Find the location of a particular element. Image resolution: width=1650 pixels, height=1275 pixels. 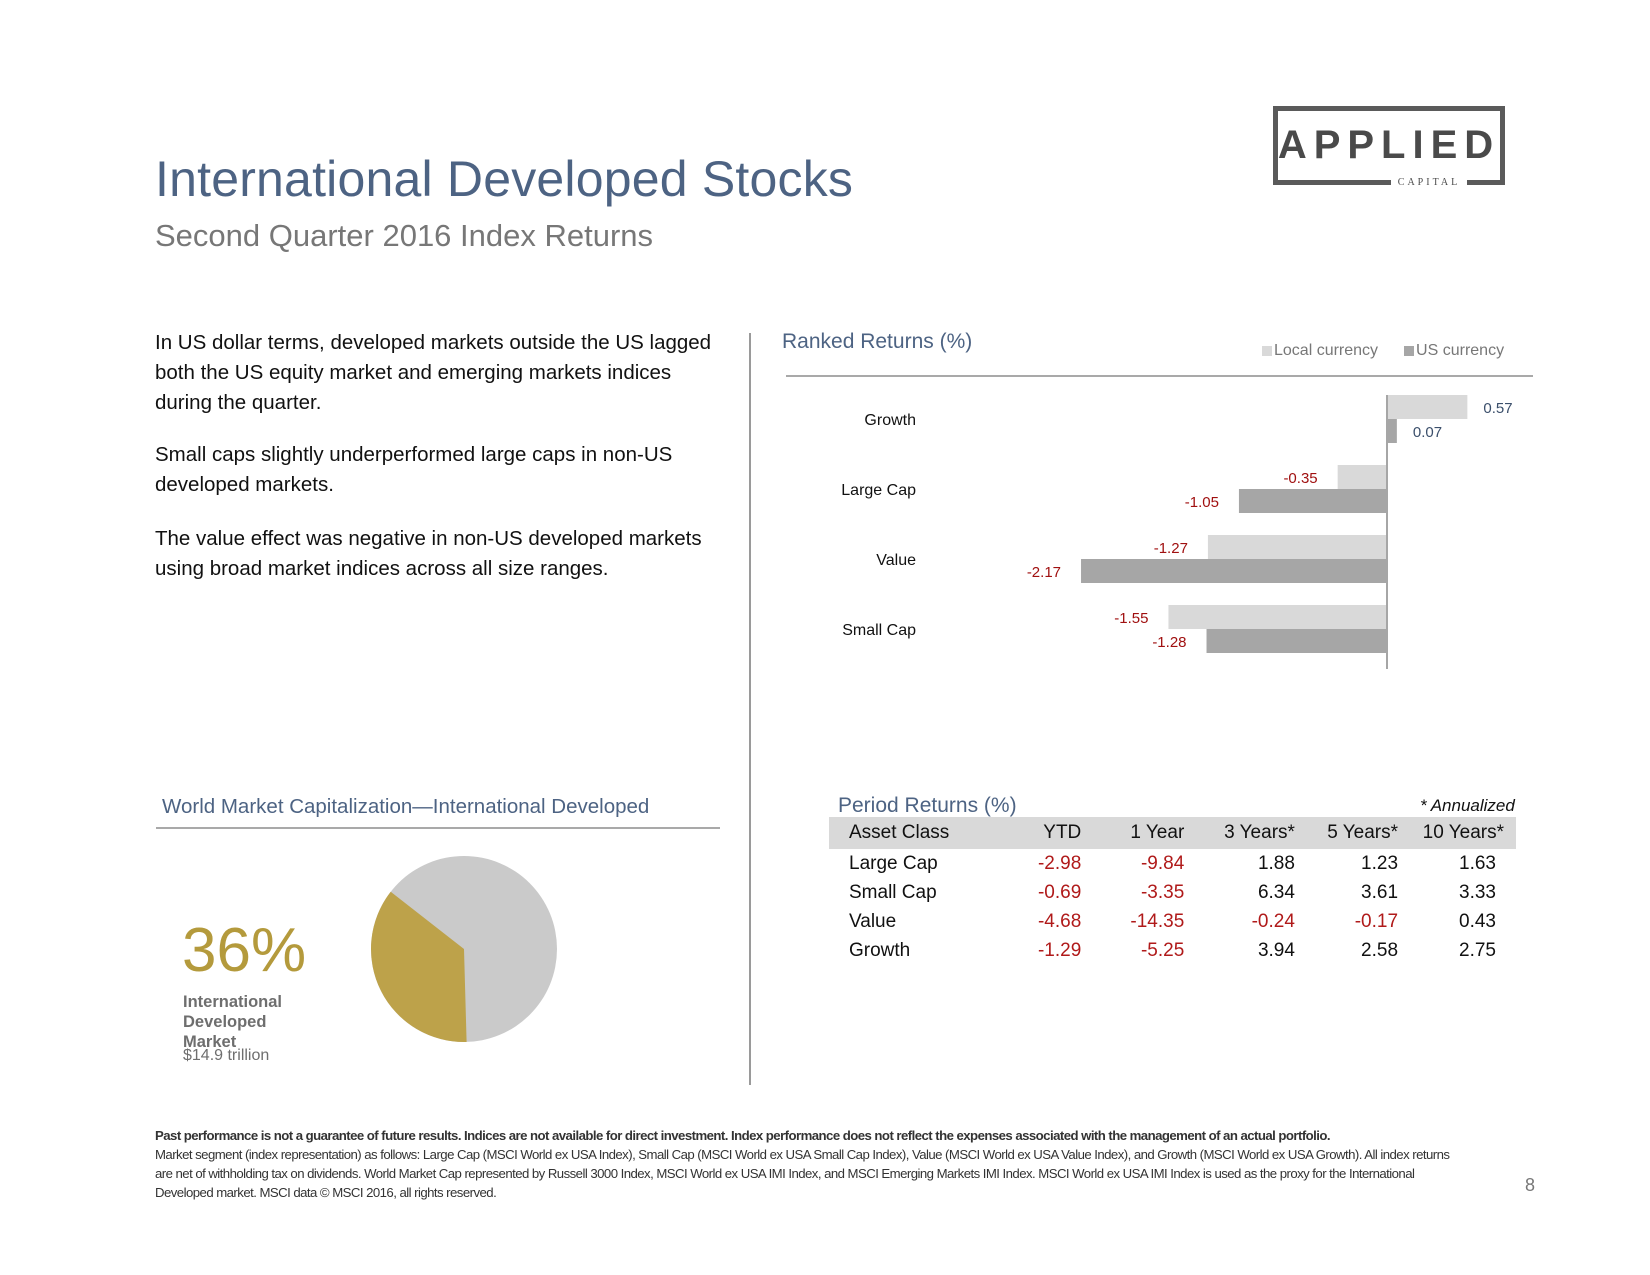

return-cell: -0.17 is located at coordinates (1376, 921).